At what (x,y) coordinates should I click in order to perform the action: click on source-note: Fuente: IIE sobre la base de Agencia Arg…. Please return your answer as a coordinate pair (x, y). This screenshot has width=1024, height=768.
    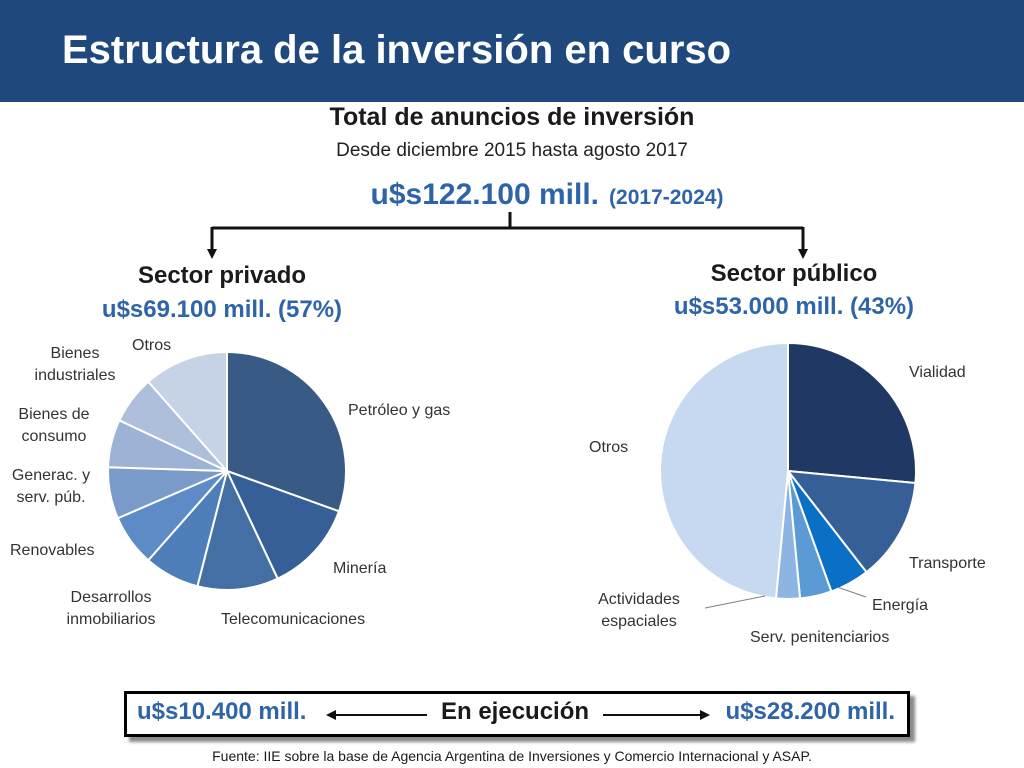
    Looking at the image, I should click on (512, 756).